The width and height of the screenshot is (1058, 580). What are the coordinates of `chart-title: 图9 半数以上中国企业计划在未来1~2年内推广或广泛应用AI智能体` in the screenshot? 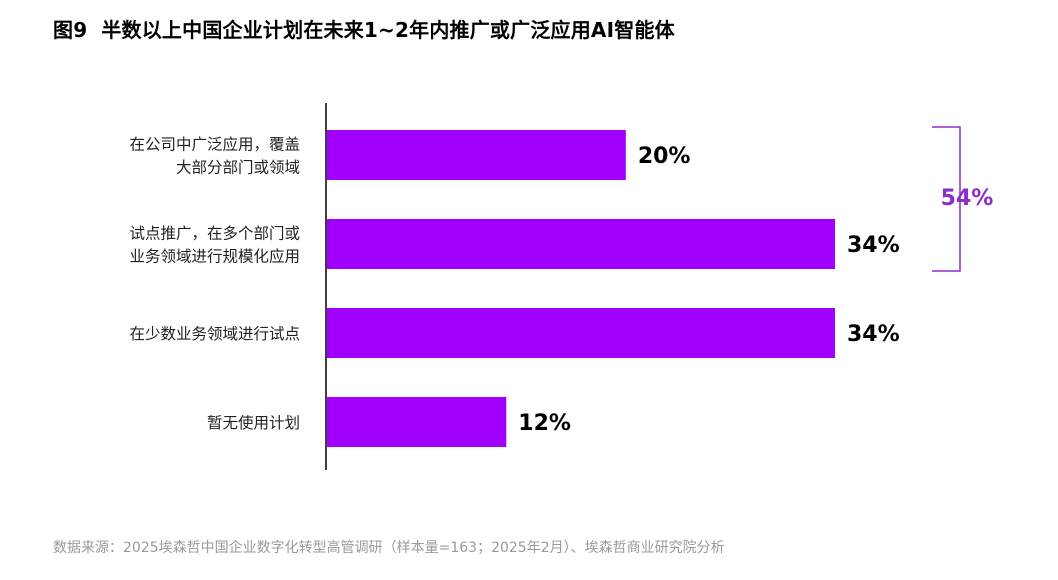 It's located at (364, 28).